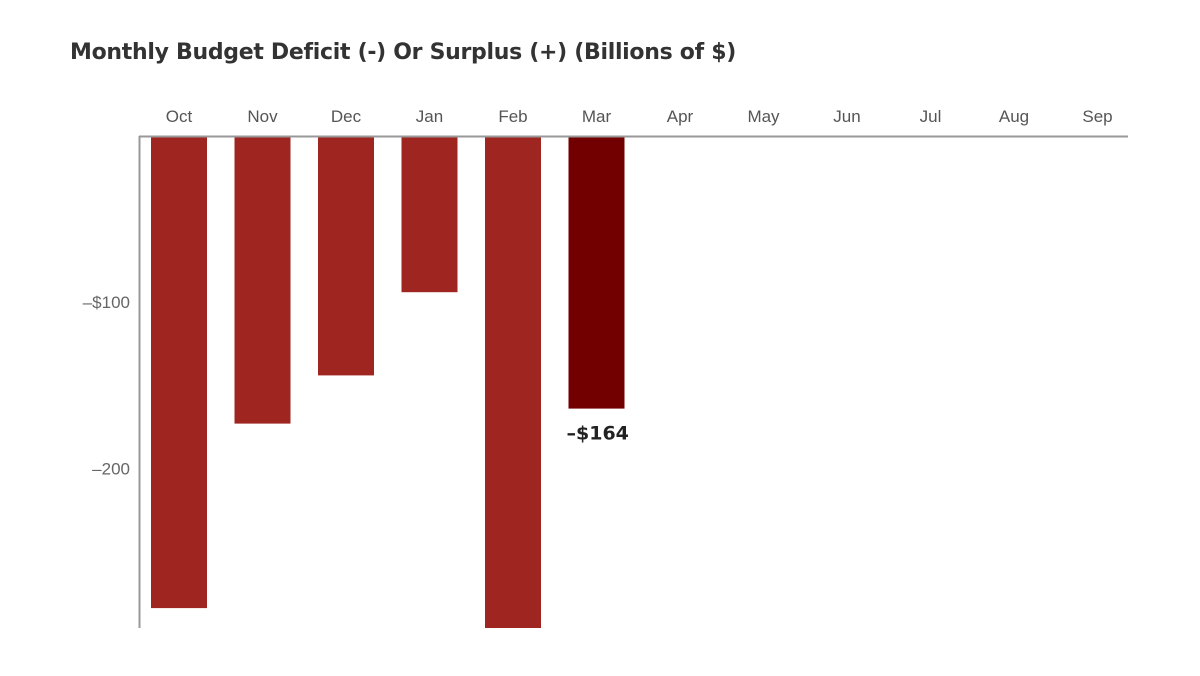 The width and height of the screenshot is (1200, 676). I want to click on month-label-jan: Jan, so click(429, 116).